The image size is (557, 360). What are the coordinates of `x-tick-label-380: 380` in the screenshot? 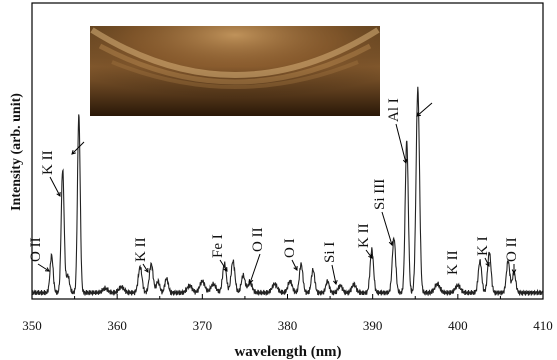 It's located at (288, 325).